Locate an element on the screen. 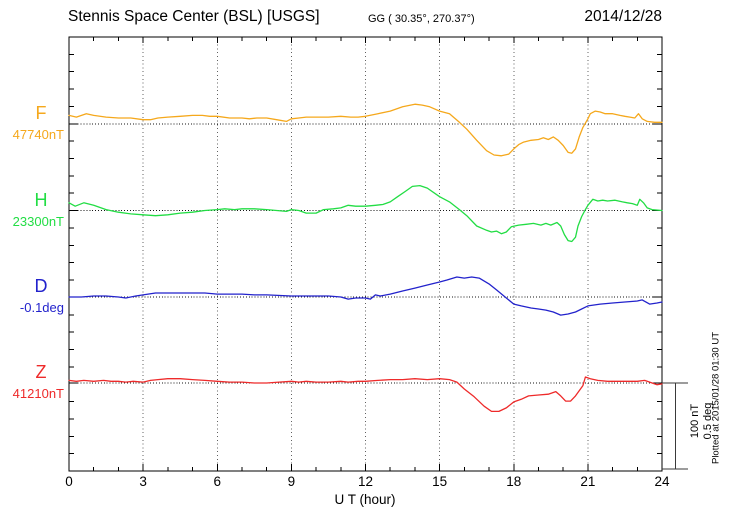 Image resolution: width=730 pixels, height=520 pixels. channel-letter-H: H is located at coordinates (41, 199).